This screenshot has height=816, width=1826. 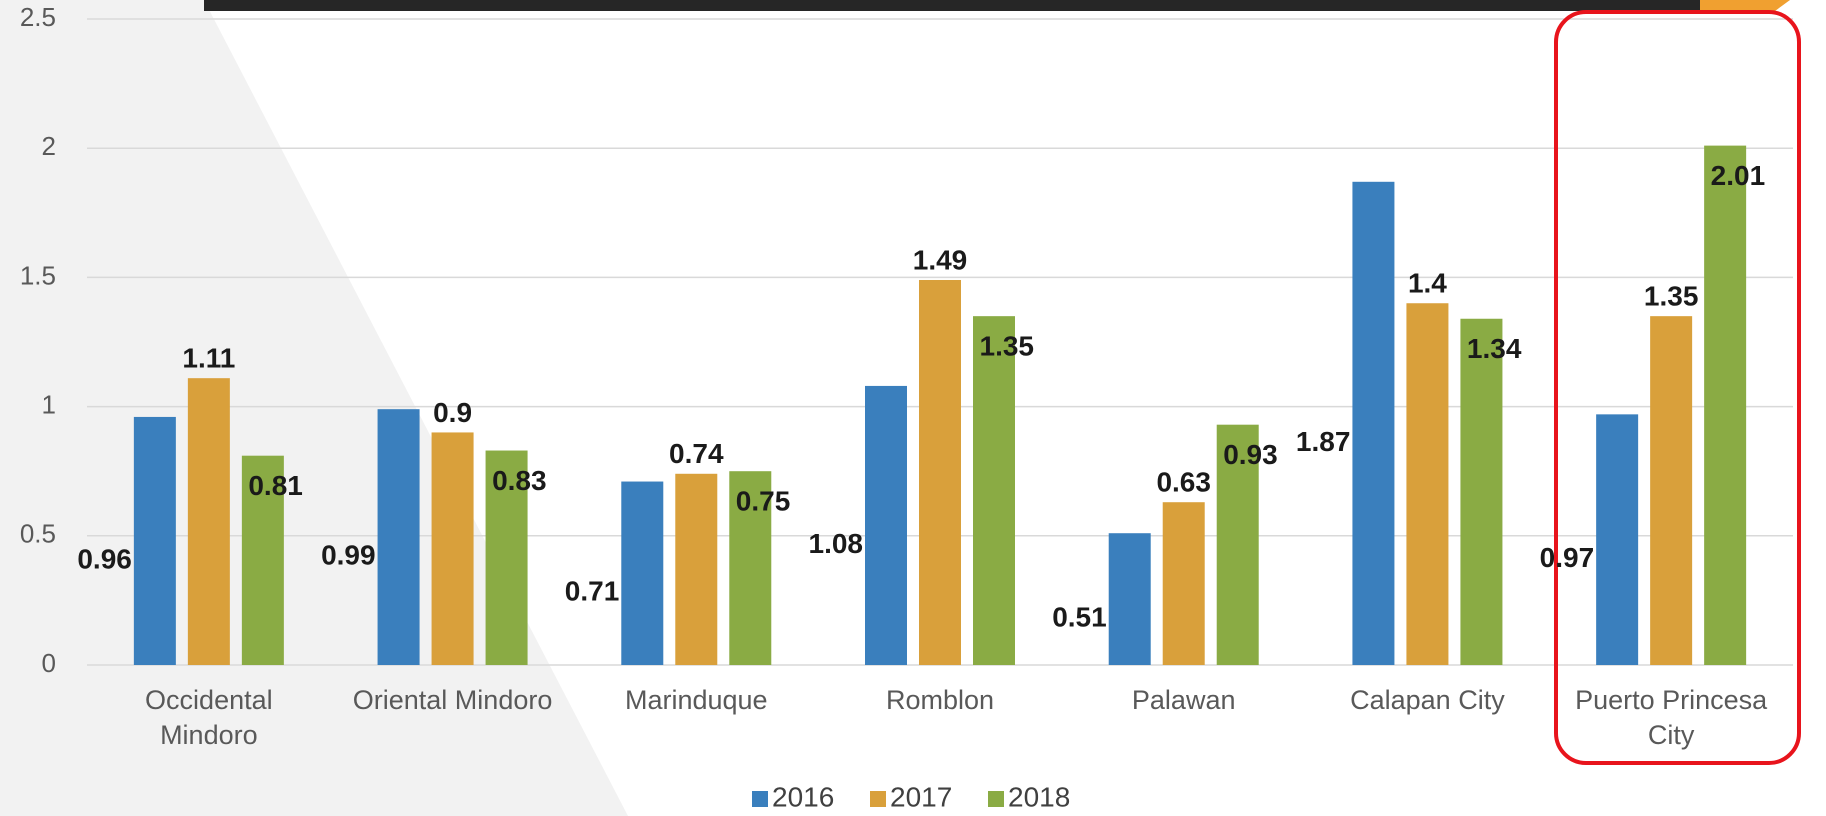 What do you see at coordinates (519, 480) in the screenshot?
I see `data-label: 0.83` at bounding box center [519, 480].